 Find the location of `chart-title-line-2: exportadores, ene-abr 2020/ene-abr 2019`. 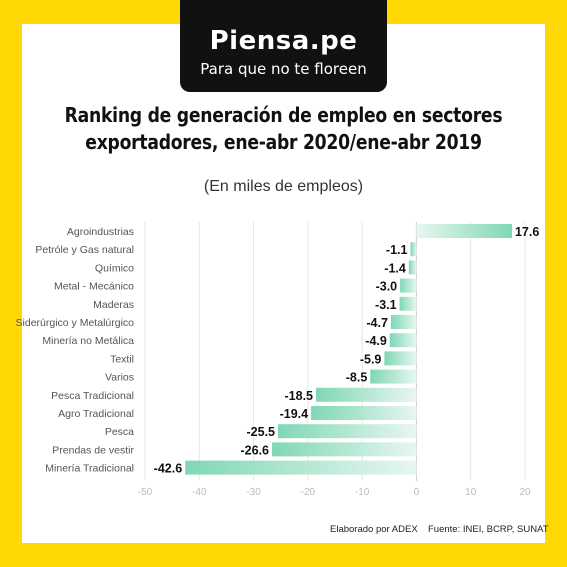

chart-title-line-2: exportadores, ene-abr 2020/ene-abr 2019 is located at coordinates (283, 142).